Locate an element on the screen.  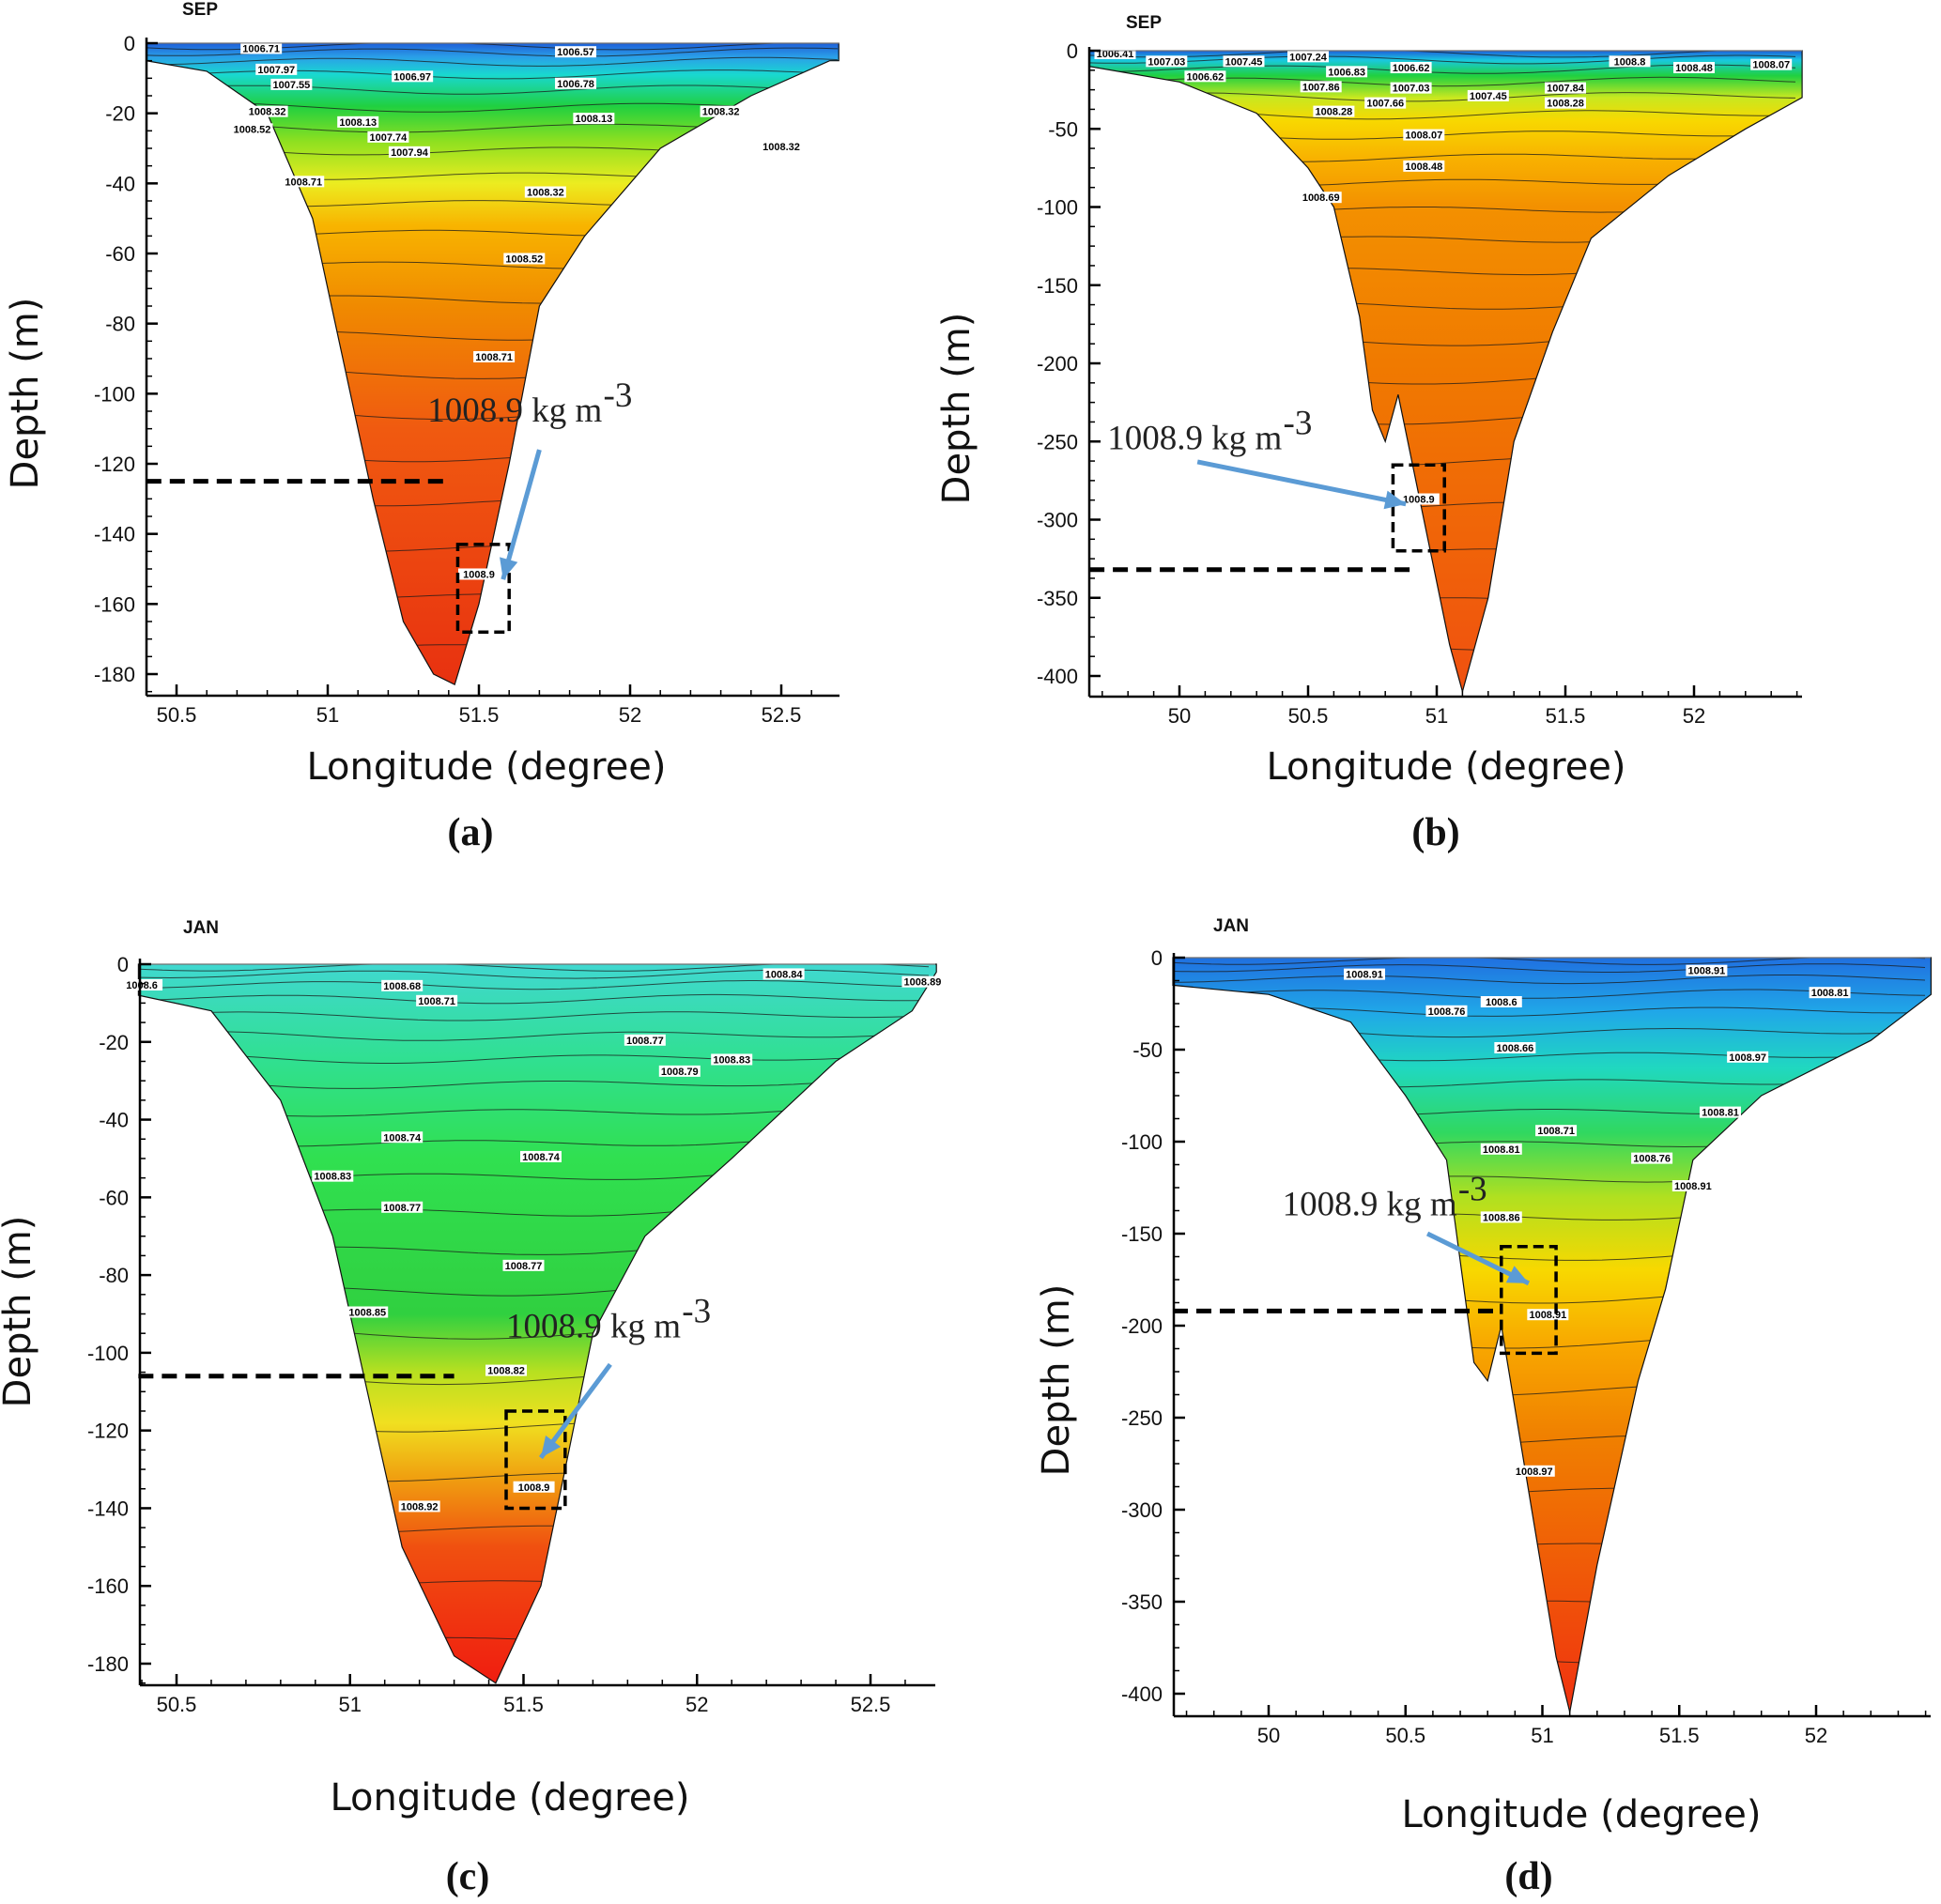
svg-text: 1008.52 is located at coordinates (253, 129).